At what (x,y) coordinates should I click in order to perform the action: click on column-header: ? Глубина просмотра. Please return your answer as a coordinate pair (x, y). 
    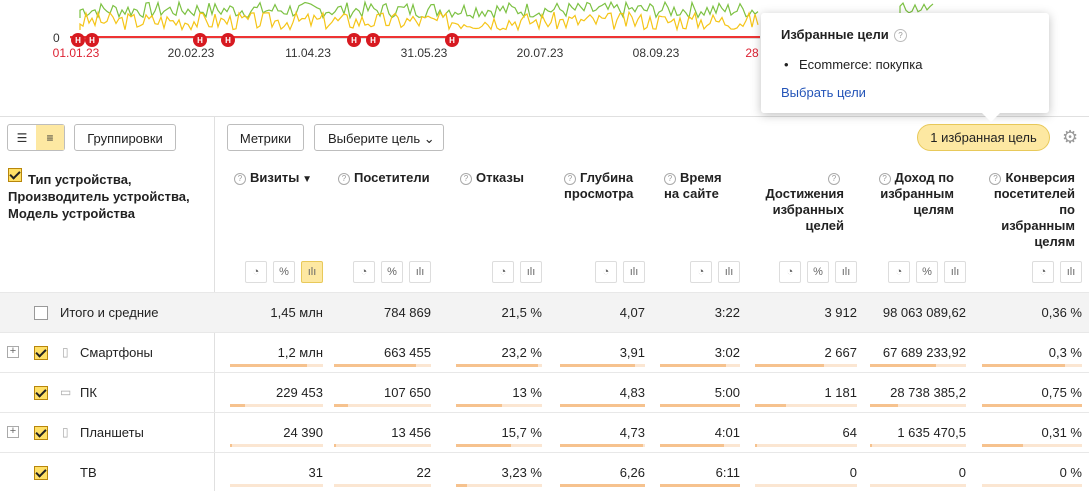
    Looking at the image, I should click on (602, 186).